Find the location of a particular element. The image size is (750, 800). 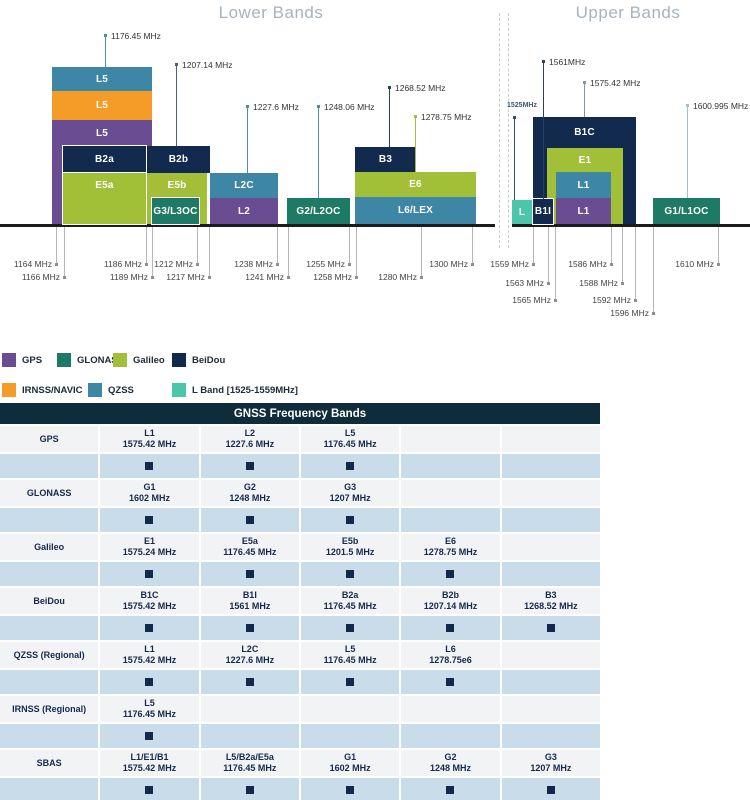

band-cell: G1 1602 MHz is located at coordinates (350, 763).